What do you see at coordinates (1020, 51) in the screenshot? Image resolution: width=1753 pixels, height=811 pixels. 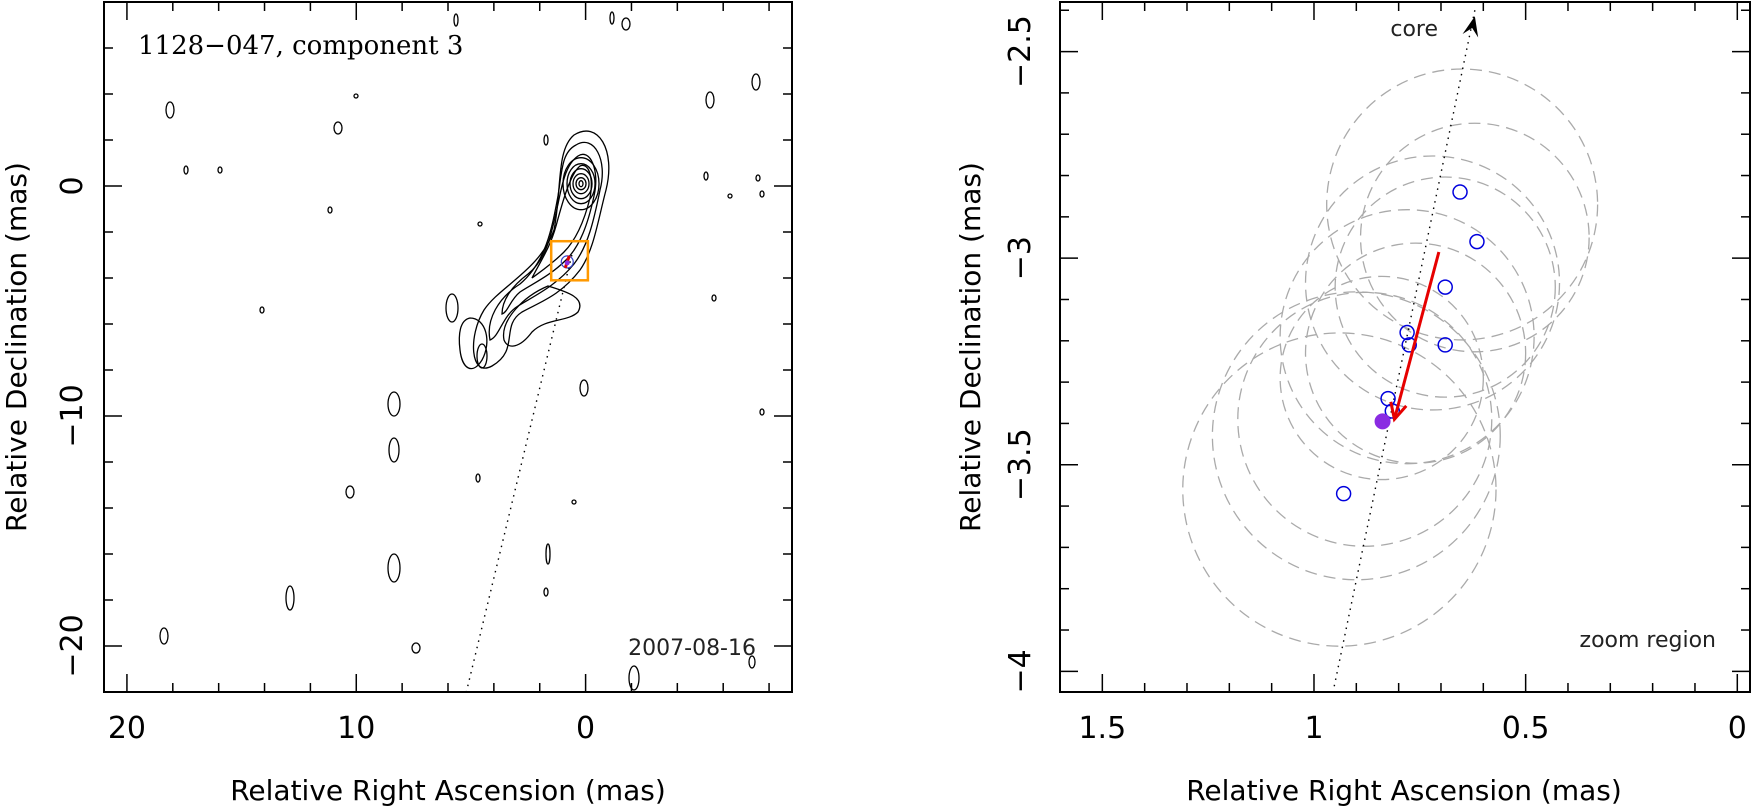 I see `y-tick-label: −2.5` at bounding box center [1020, 51].